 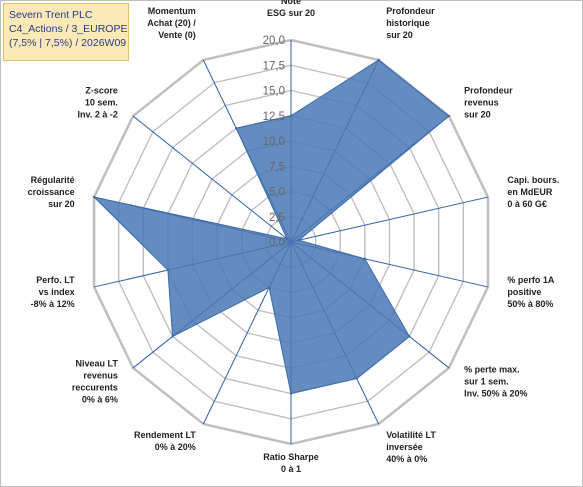 I want to click on axis-label: Rendement LT 0% à 20%, so click(x=165, y=441).